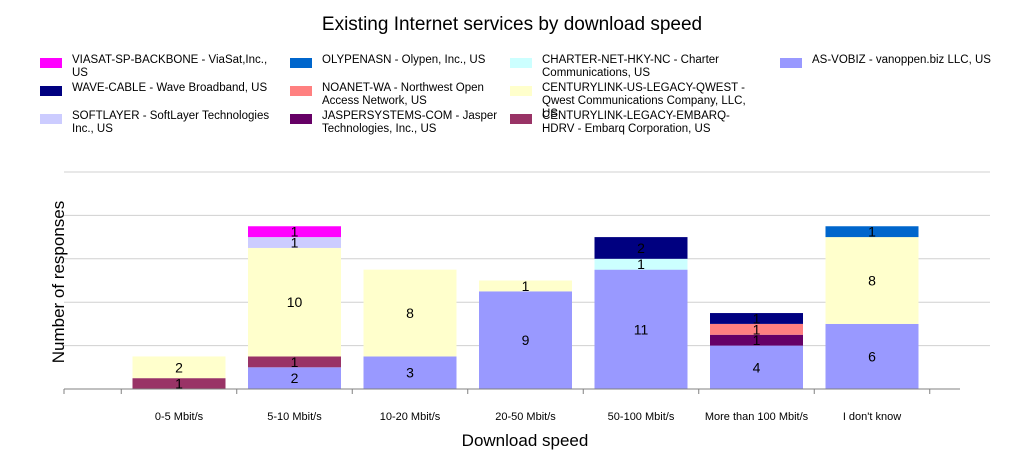 This screenshot has height=470, width=1024. Describe the element at coordinates (525, 440) in the screenshot. I see `x-axis-label: Download speed` at that location.